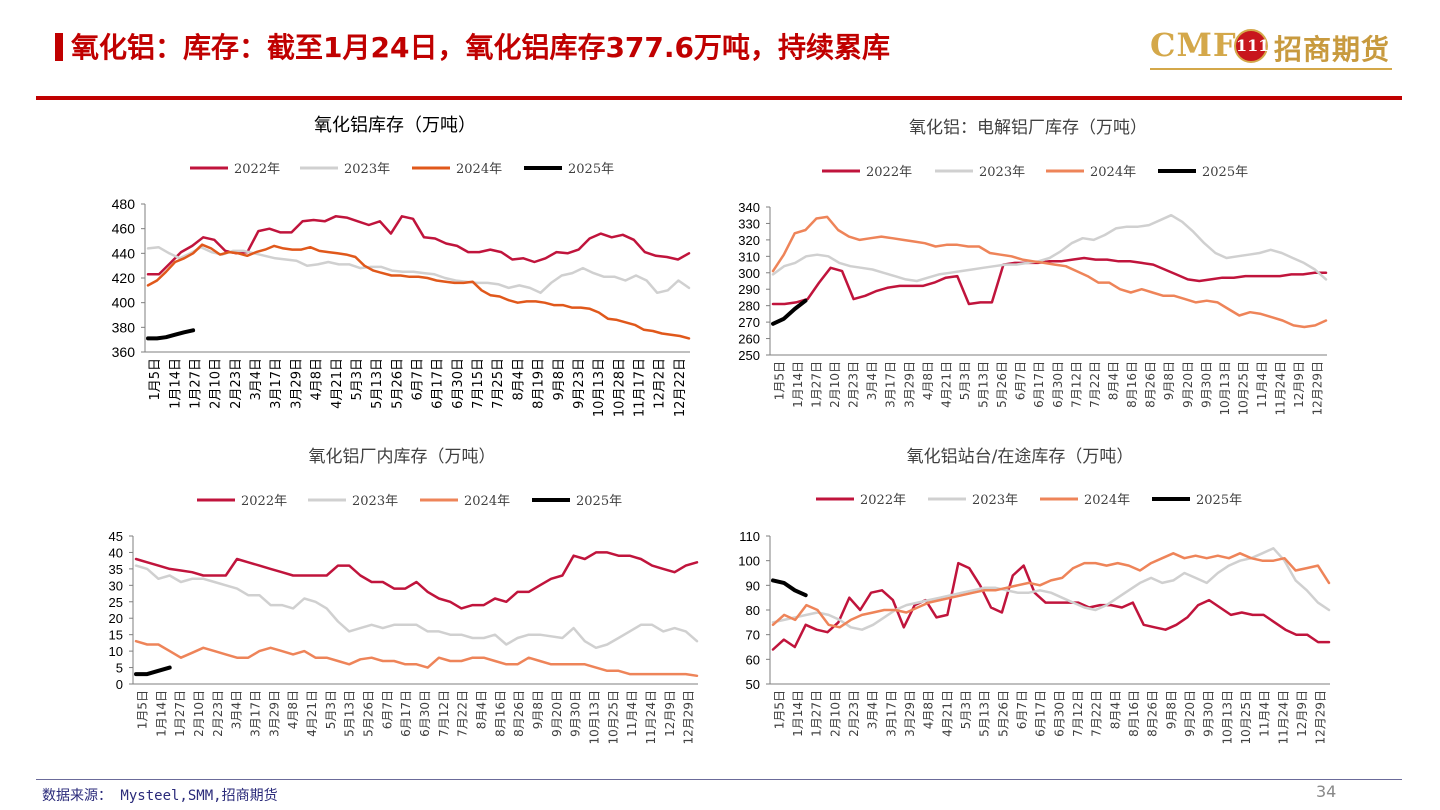 This screenshot has height=810, width=1440. Describe the element at coordinates (124, 352) in the screenshot. I see `y-tick-label: 360` at that location.